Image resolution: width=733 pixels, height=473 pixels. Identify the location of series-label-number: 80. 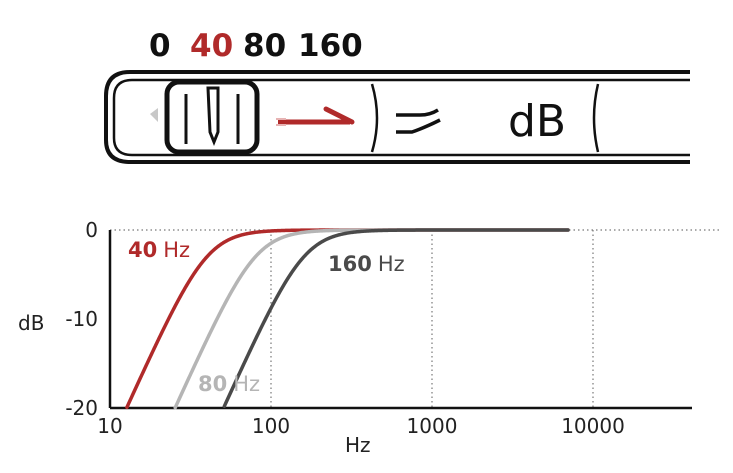
(212, 384).